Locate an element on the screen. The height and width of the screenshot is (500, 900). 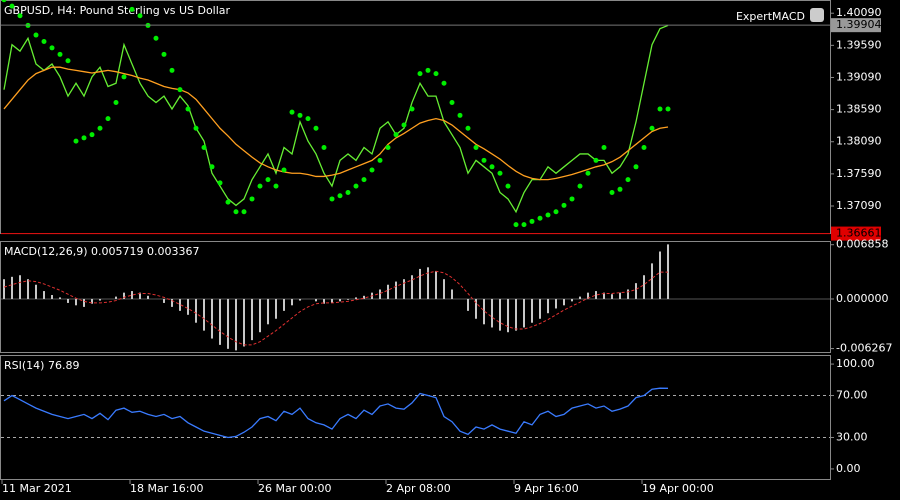
y-tick-label: 0.000000 is located at coordinates (862, 298).